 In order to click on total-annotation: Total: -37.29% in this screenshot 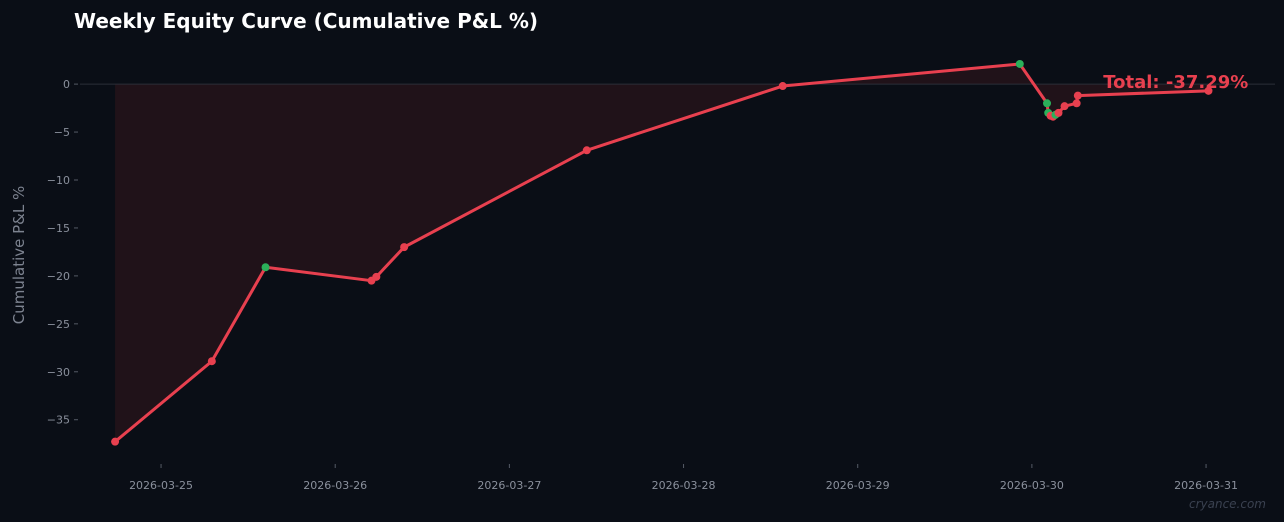, I will do `click(1175, 82)`.